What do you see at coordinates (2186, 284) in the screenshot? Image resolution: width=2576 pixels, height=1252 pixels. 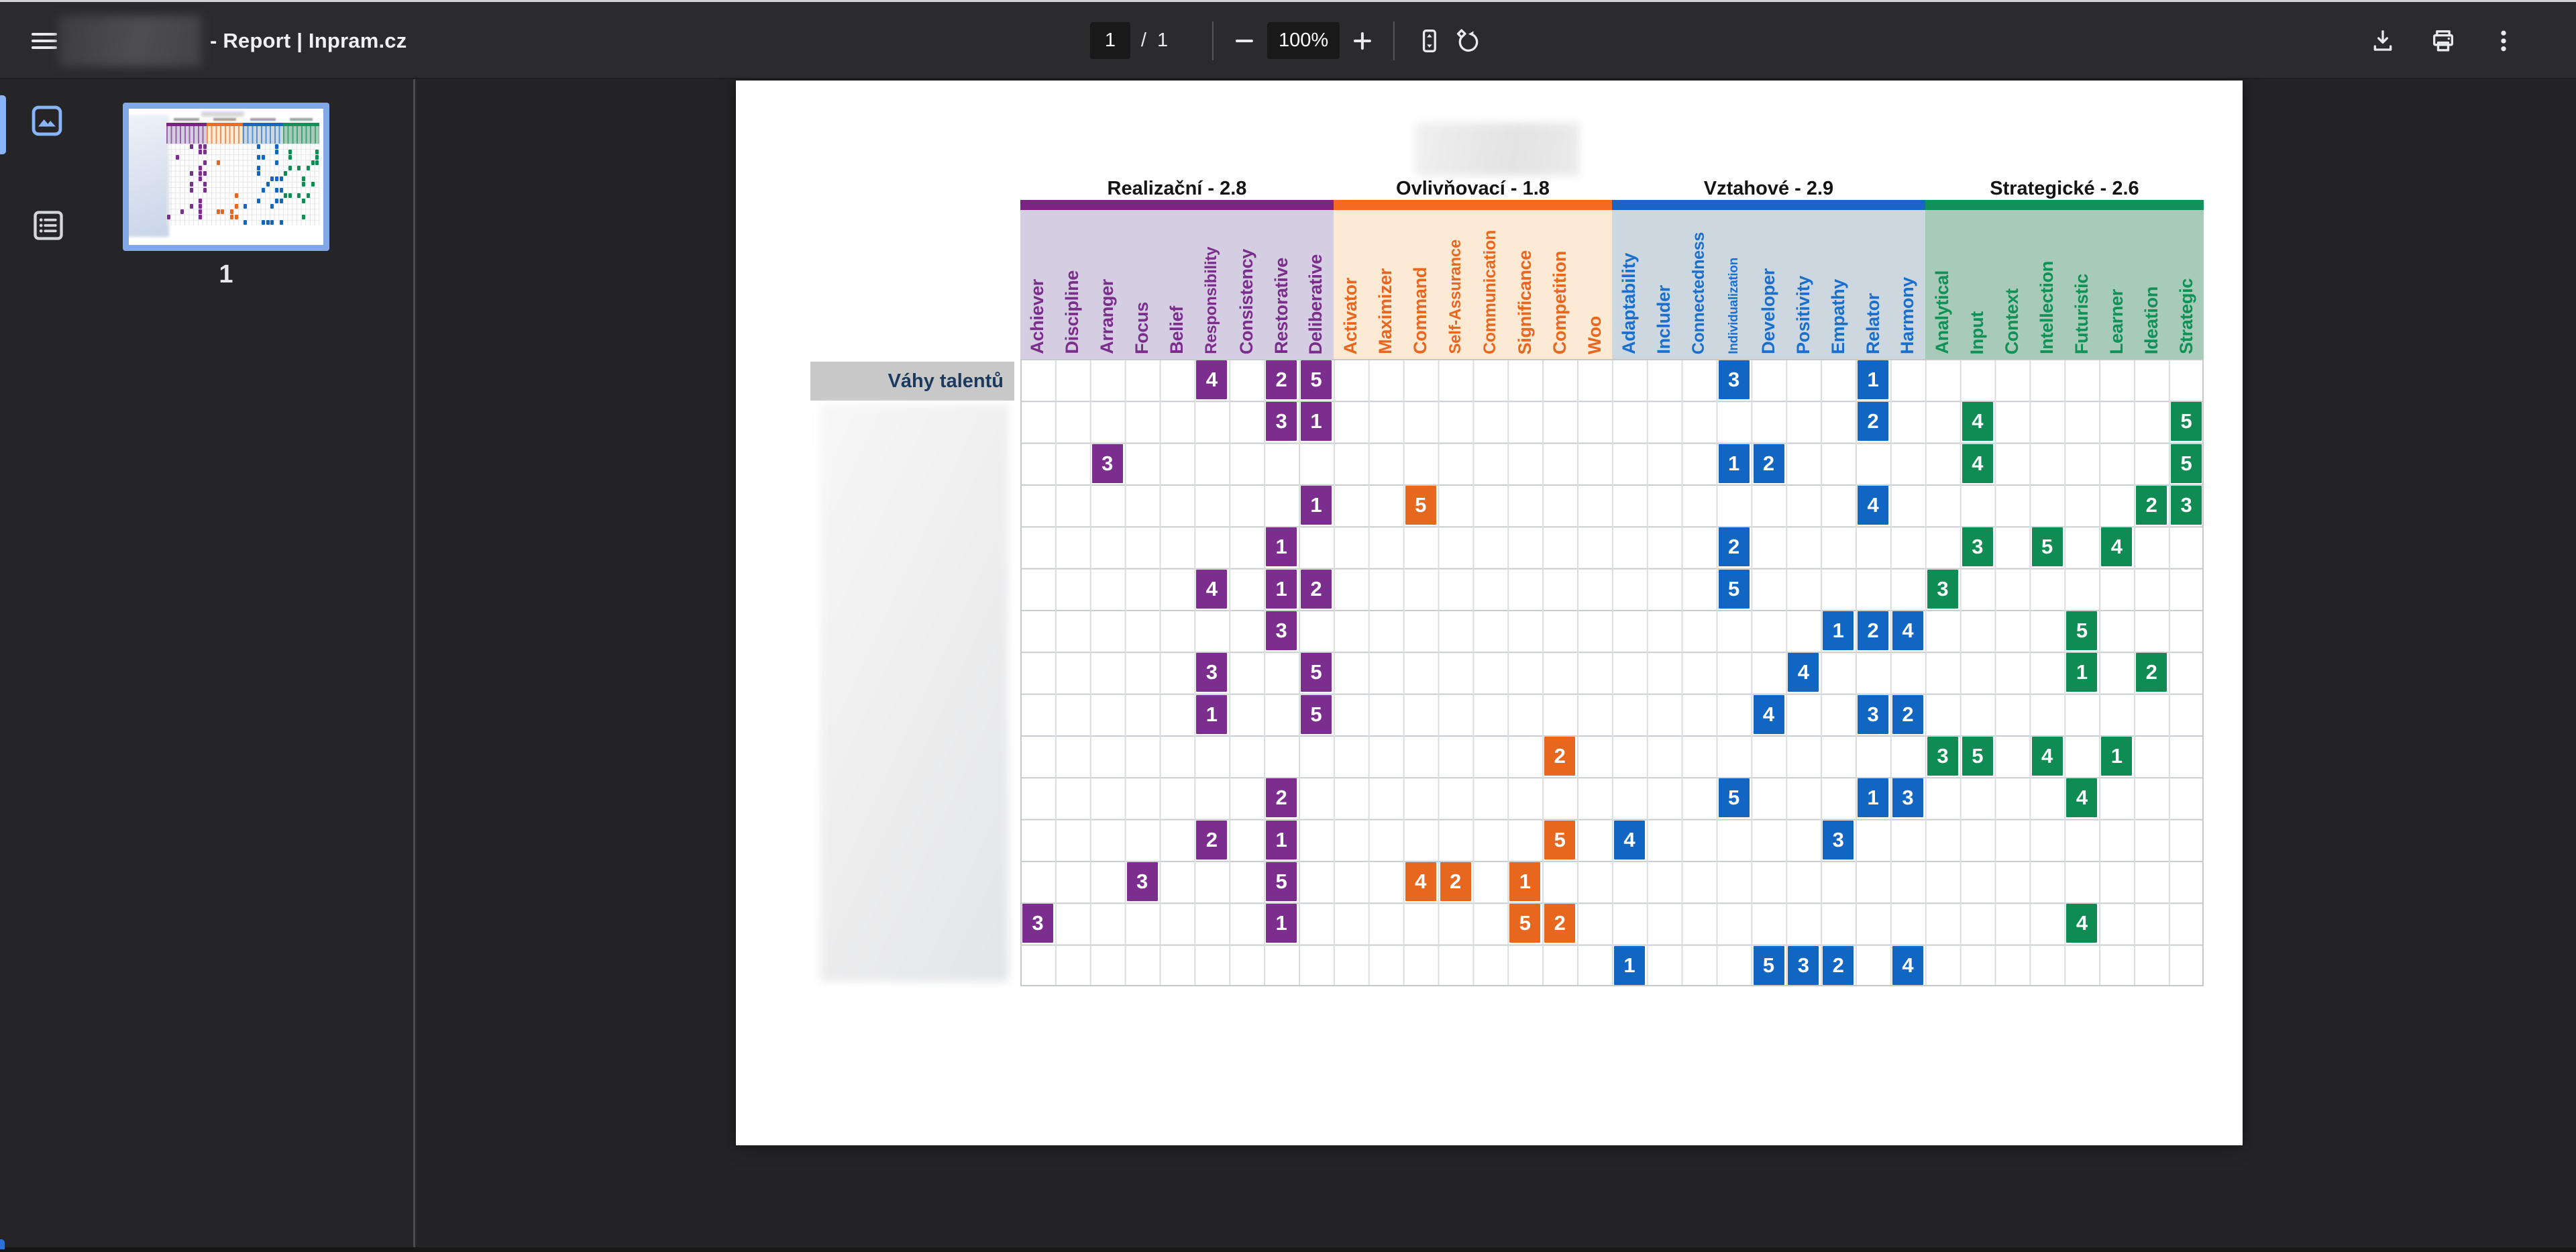 I see `column-slot: Strategic` at bounding box center [2186, 284].